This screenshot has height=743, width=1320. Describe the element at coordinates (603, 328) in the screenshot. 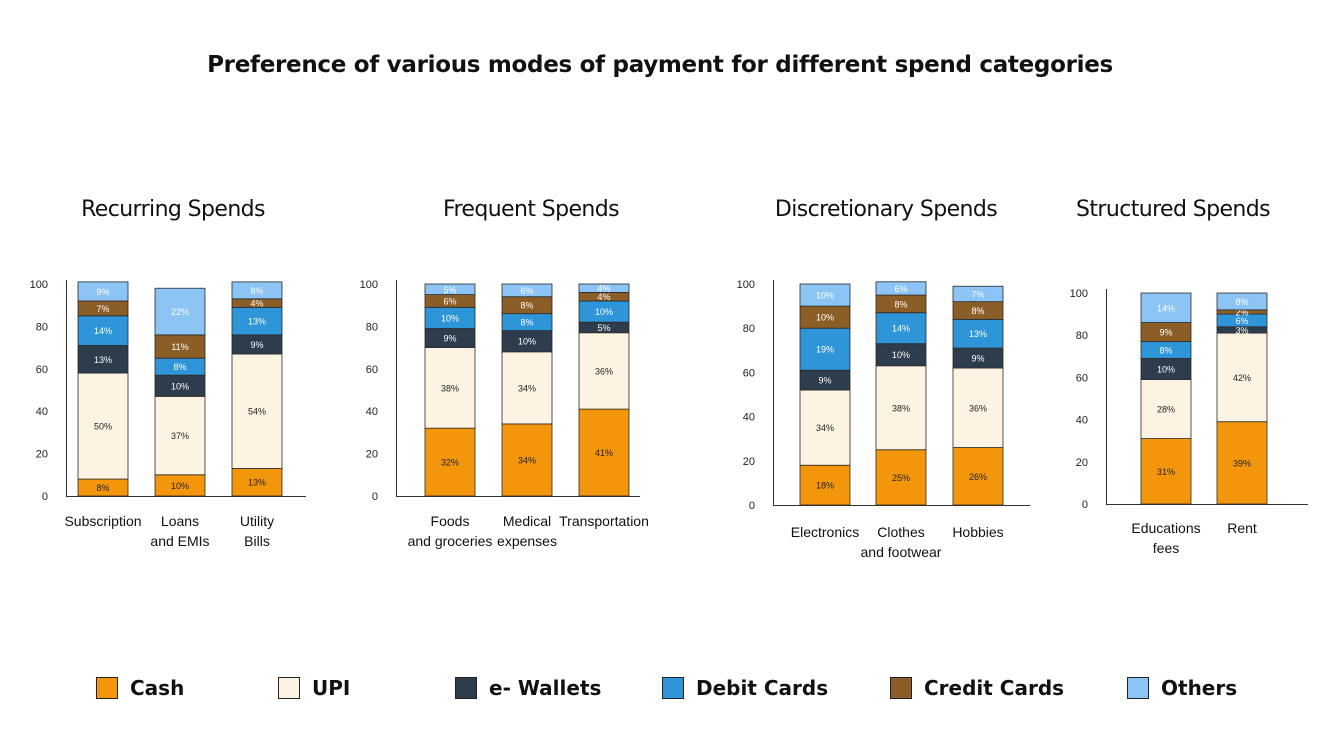

I see `data-label: 5%` at that location.